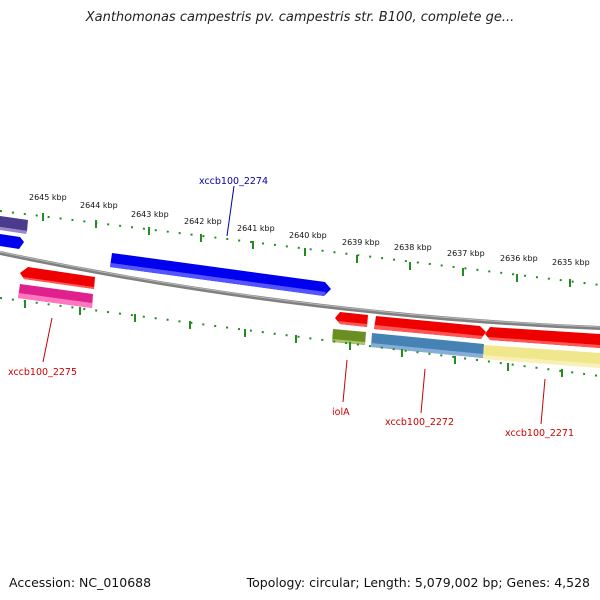 This screenshot has width=600, height=600. Describe the element at coordinates (349, 337) in the screenshot. I see `gene-feature-iola` at that location.